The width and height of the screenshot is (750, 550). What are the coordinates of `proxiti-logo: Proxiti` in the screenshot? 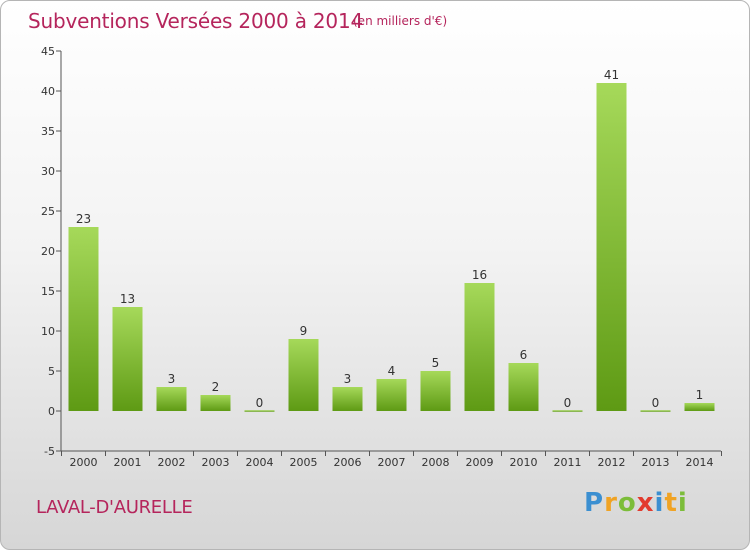 It's located at (636, 503).